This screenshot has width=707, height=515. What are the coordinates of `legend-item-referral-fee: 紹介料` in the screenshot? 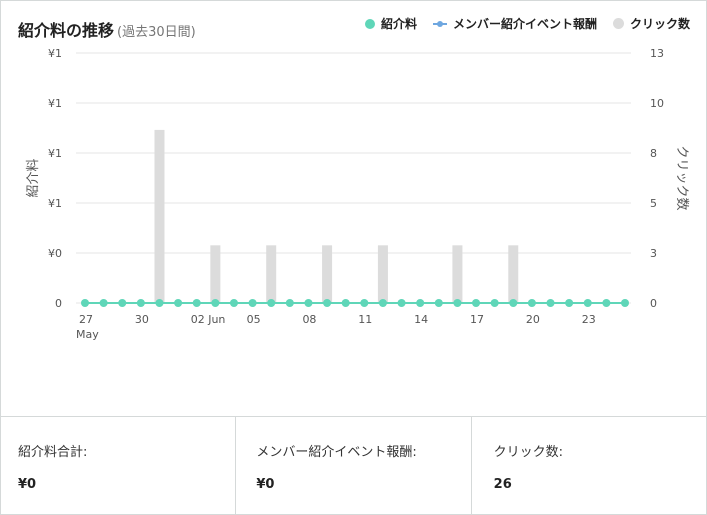 It's located at (390, 23).